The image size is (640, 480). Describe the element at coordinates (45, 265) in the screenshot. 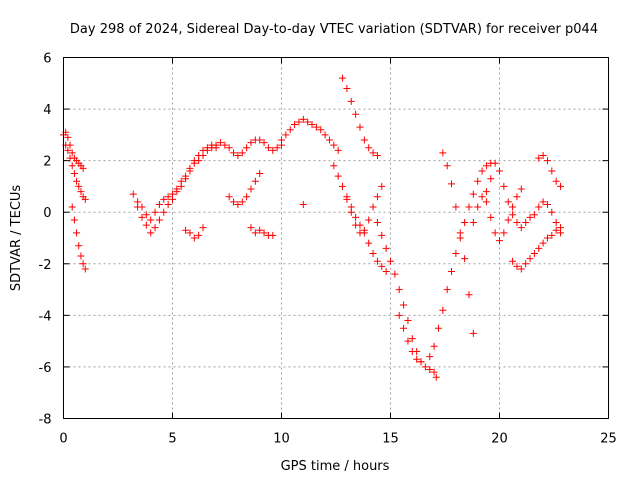

I see `y-tick-label: -2` at that location.